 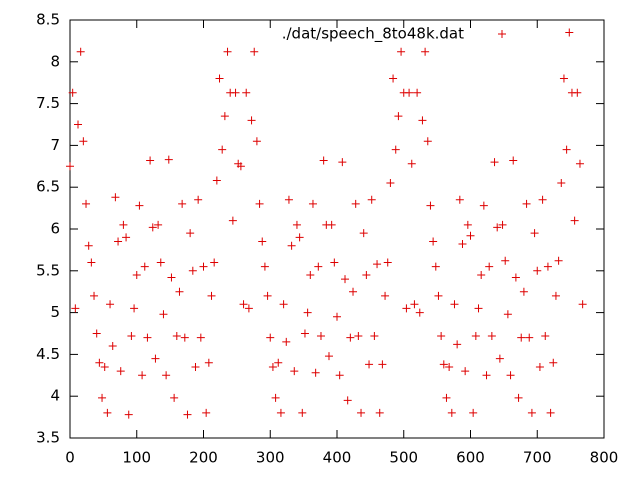 I want to click on x-tick-label: 400, so click(x=337, y=458).